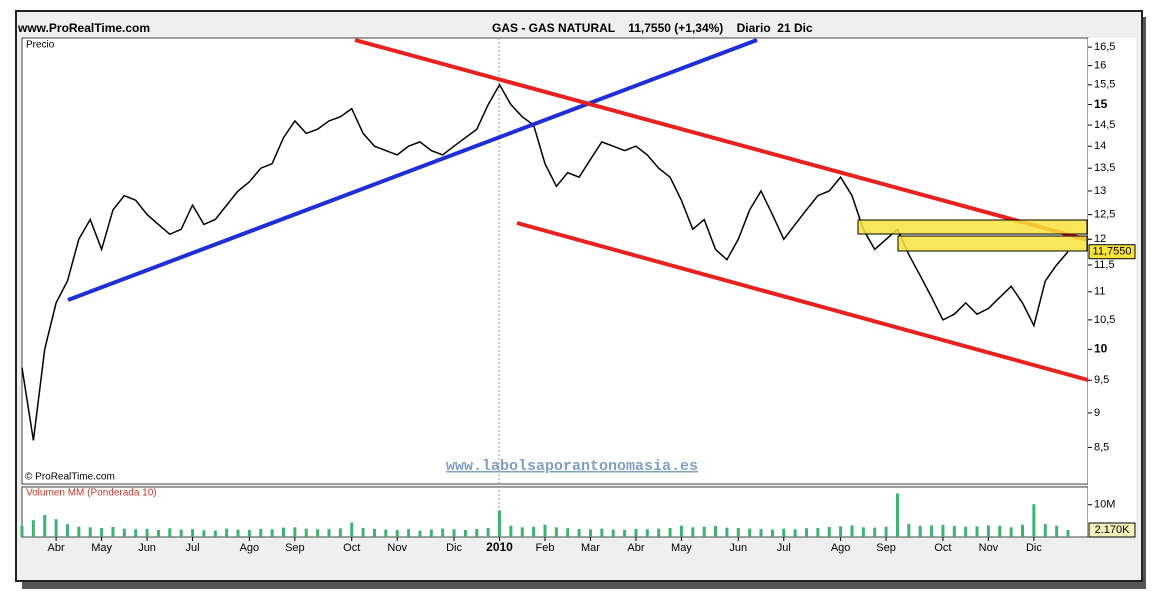 This screenshot has height=600, width=1160. I want to click on y-tick-label: 9,5, so click(1101, 380).